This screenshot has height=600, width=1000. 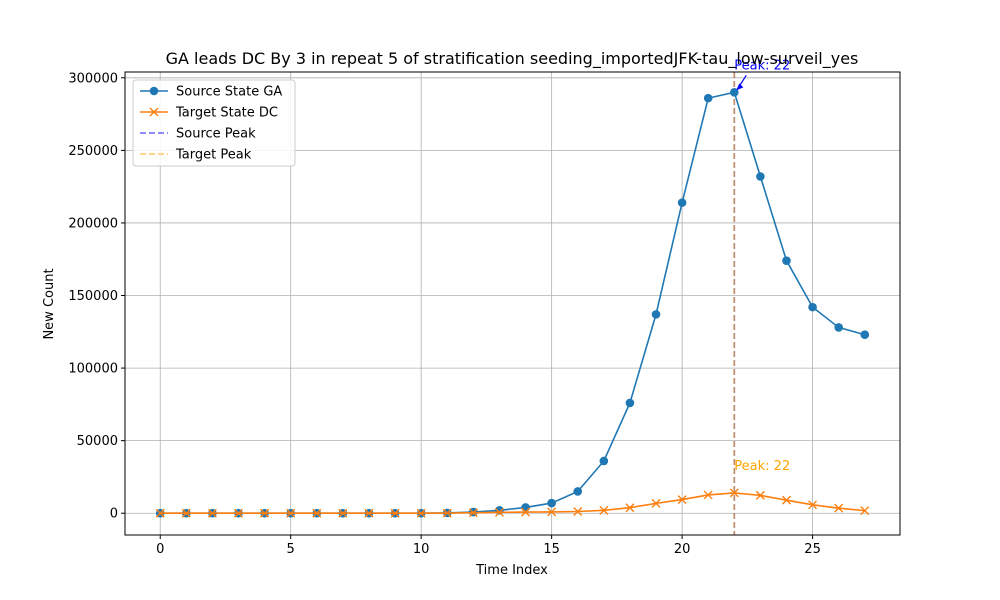 I want to click on x-axis-label: Time Index, so click(x=511, y=570).